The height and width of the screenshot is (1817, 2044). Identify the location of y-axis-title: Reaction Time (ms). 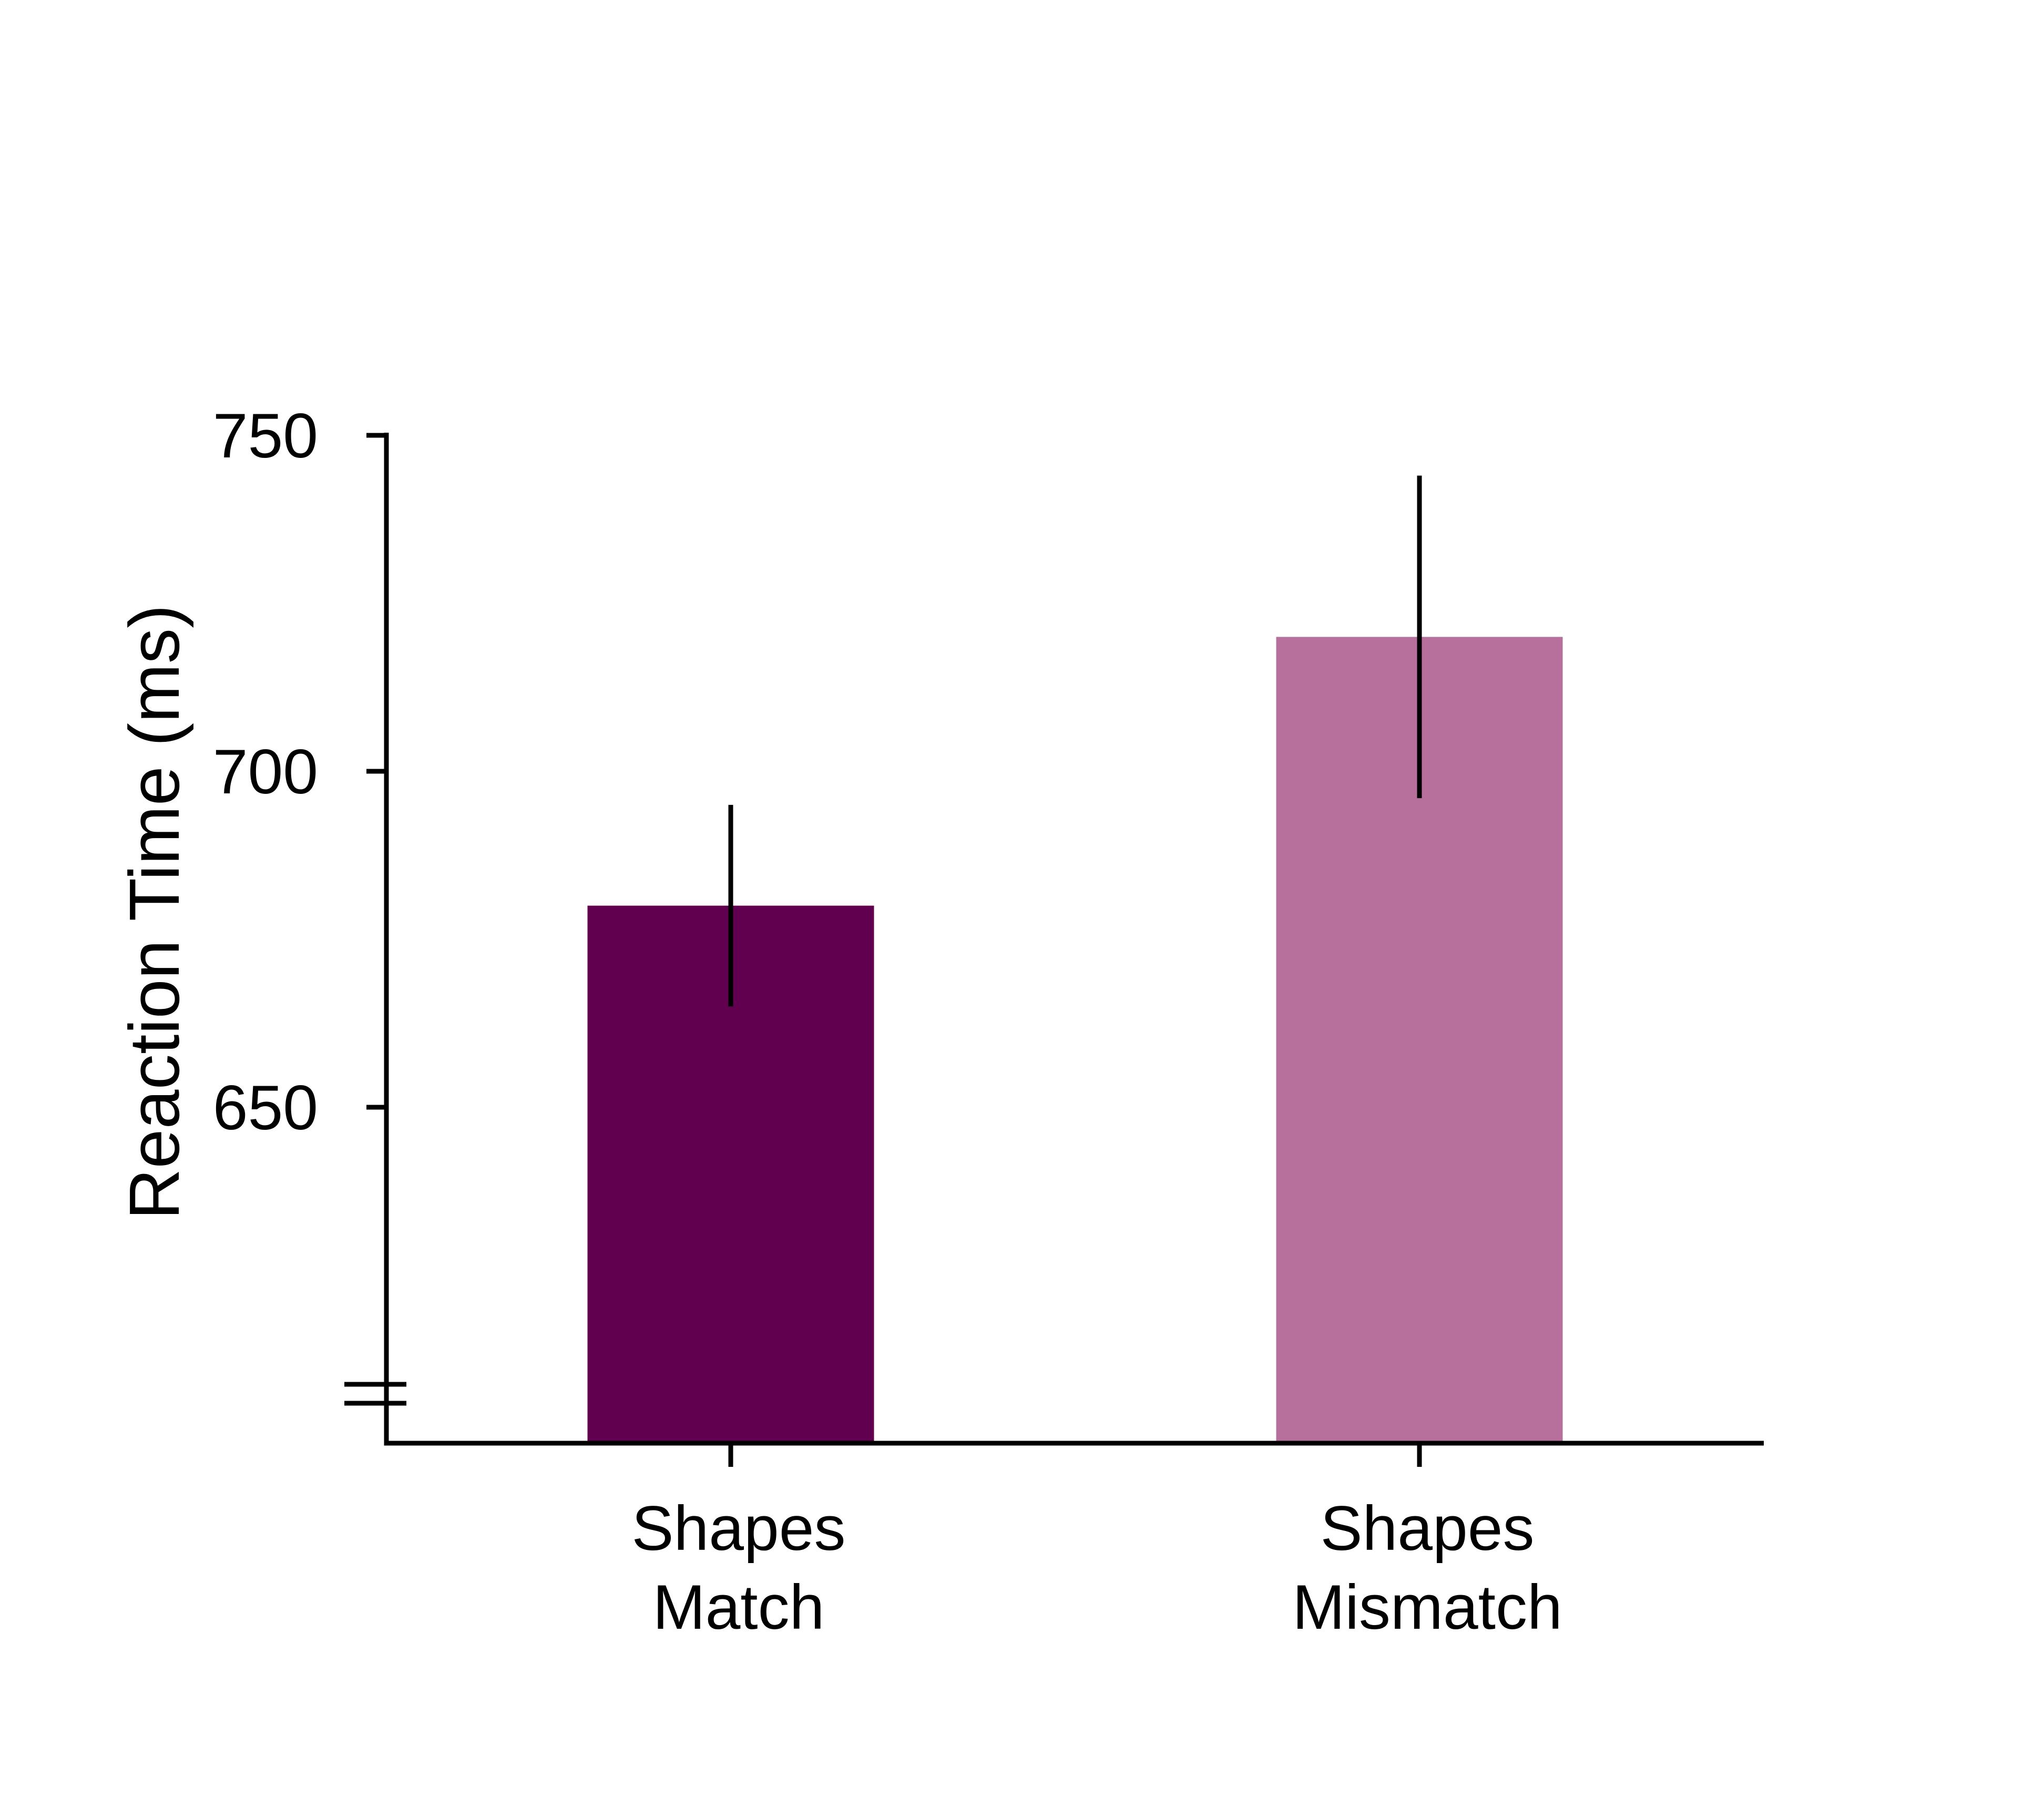
(154, 912).